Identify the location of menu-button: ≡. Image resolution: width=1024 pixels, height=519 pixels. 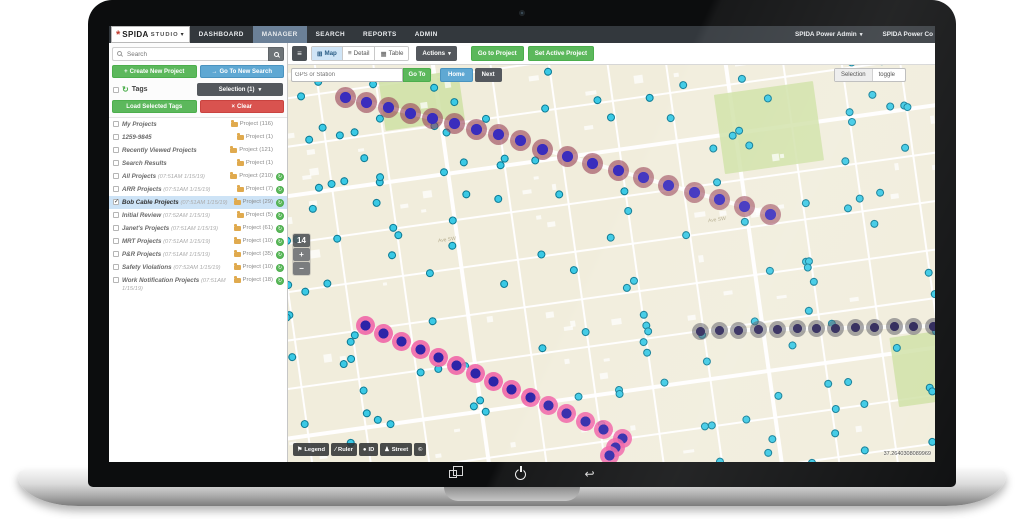
(299, 53).